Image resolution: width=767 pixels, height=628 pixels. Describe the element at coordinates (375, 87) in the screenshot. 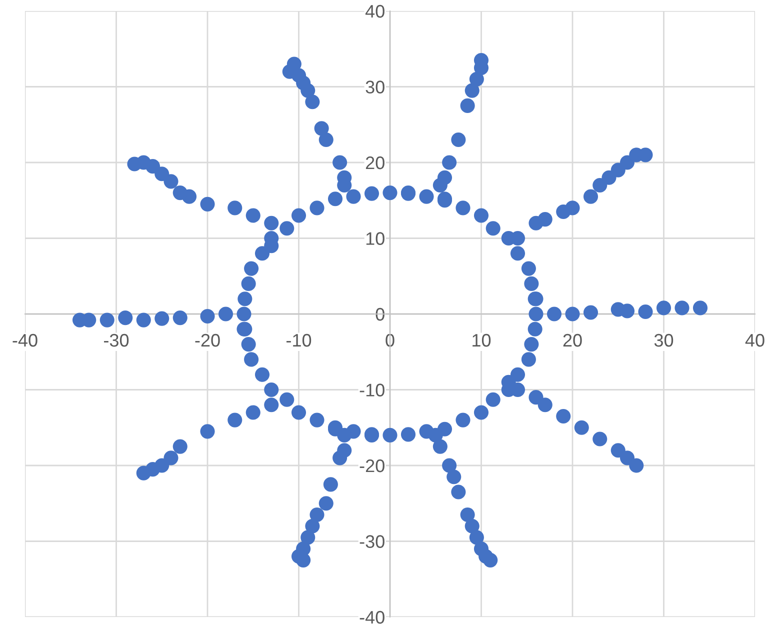

I see `y-tick-label: 30` at that location.